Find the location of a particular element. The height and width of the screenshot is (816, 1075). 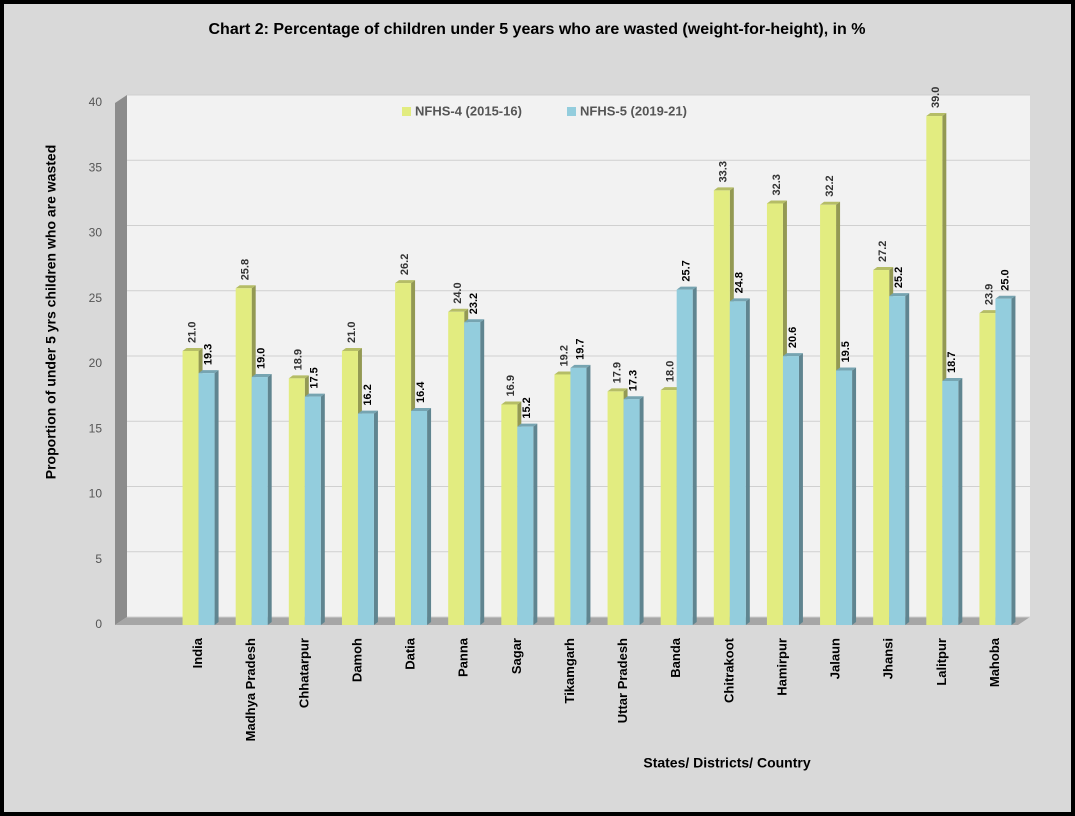

value-label: 25.7 is located at coordinates (687, 270).